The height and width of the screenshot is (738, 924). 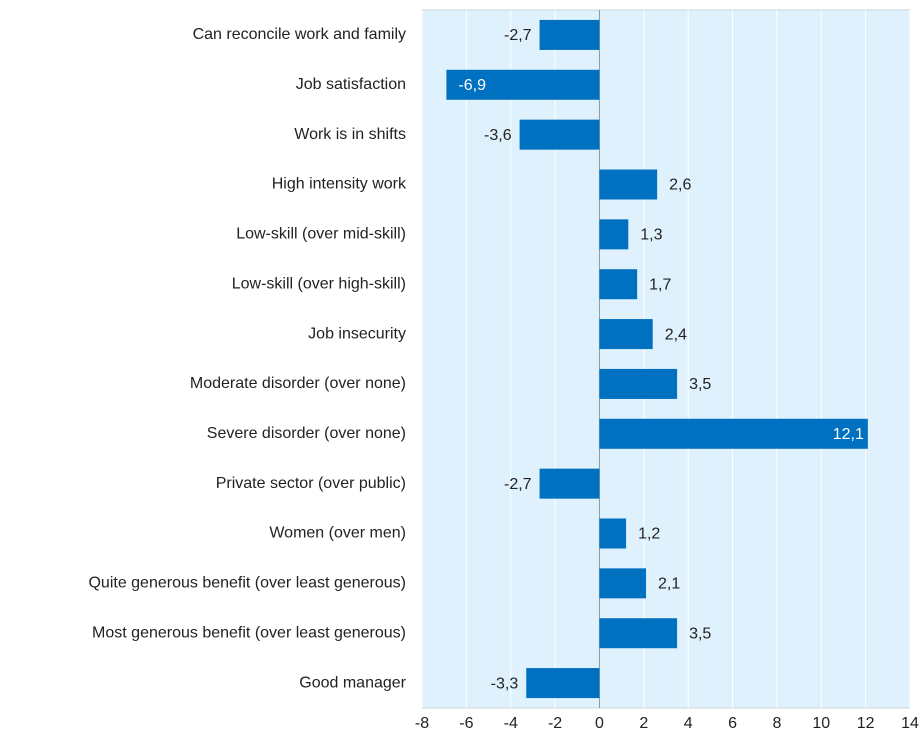 I want to click on y-tick-label: Private sector (over public), so click(x=311, y=483).